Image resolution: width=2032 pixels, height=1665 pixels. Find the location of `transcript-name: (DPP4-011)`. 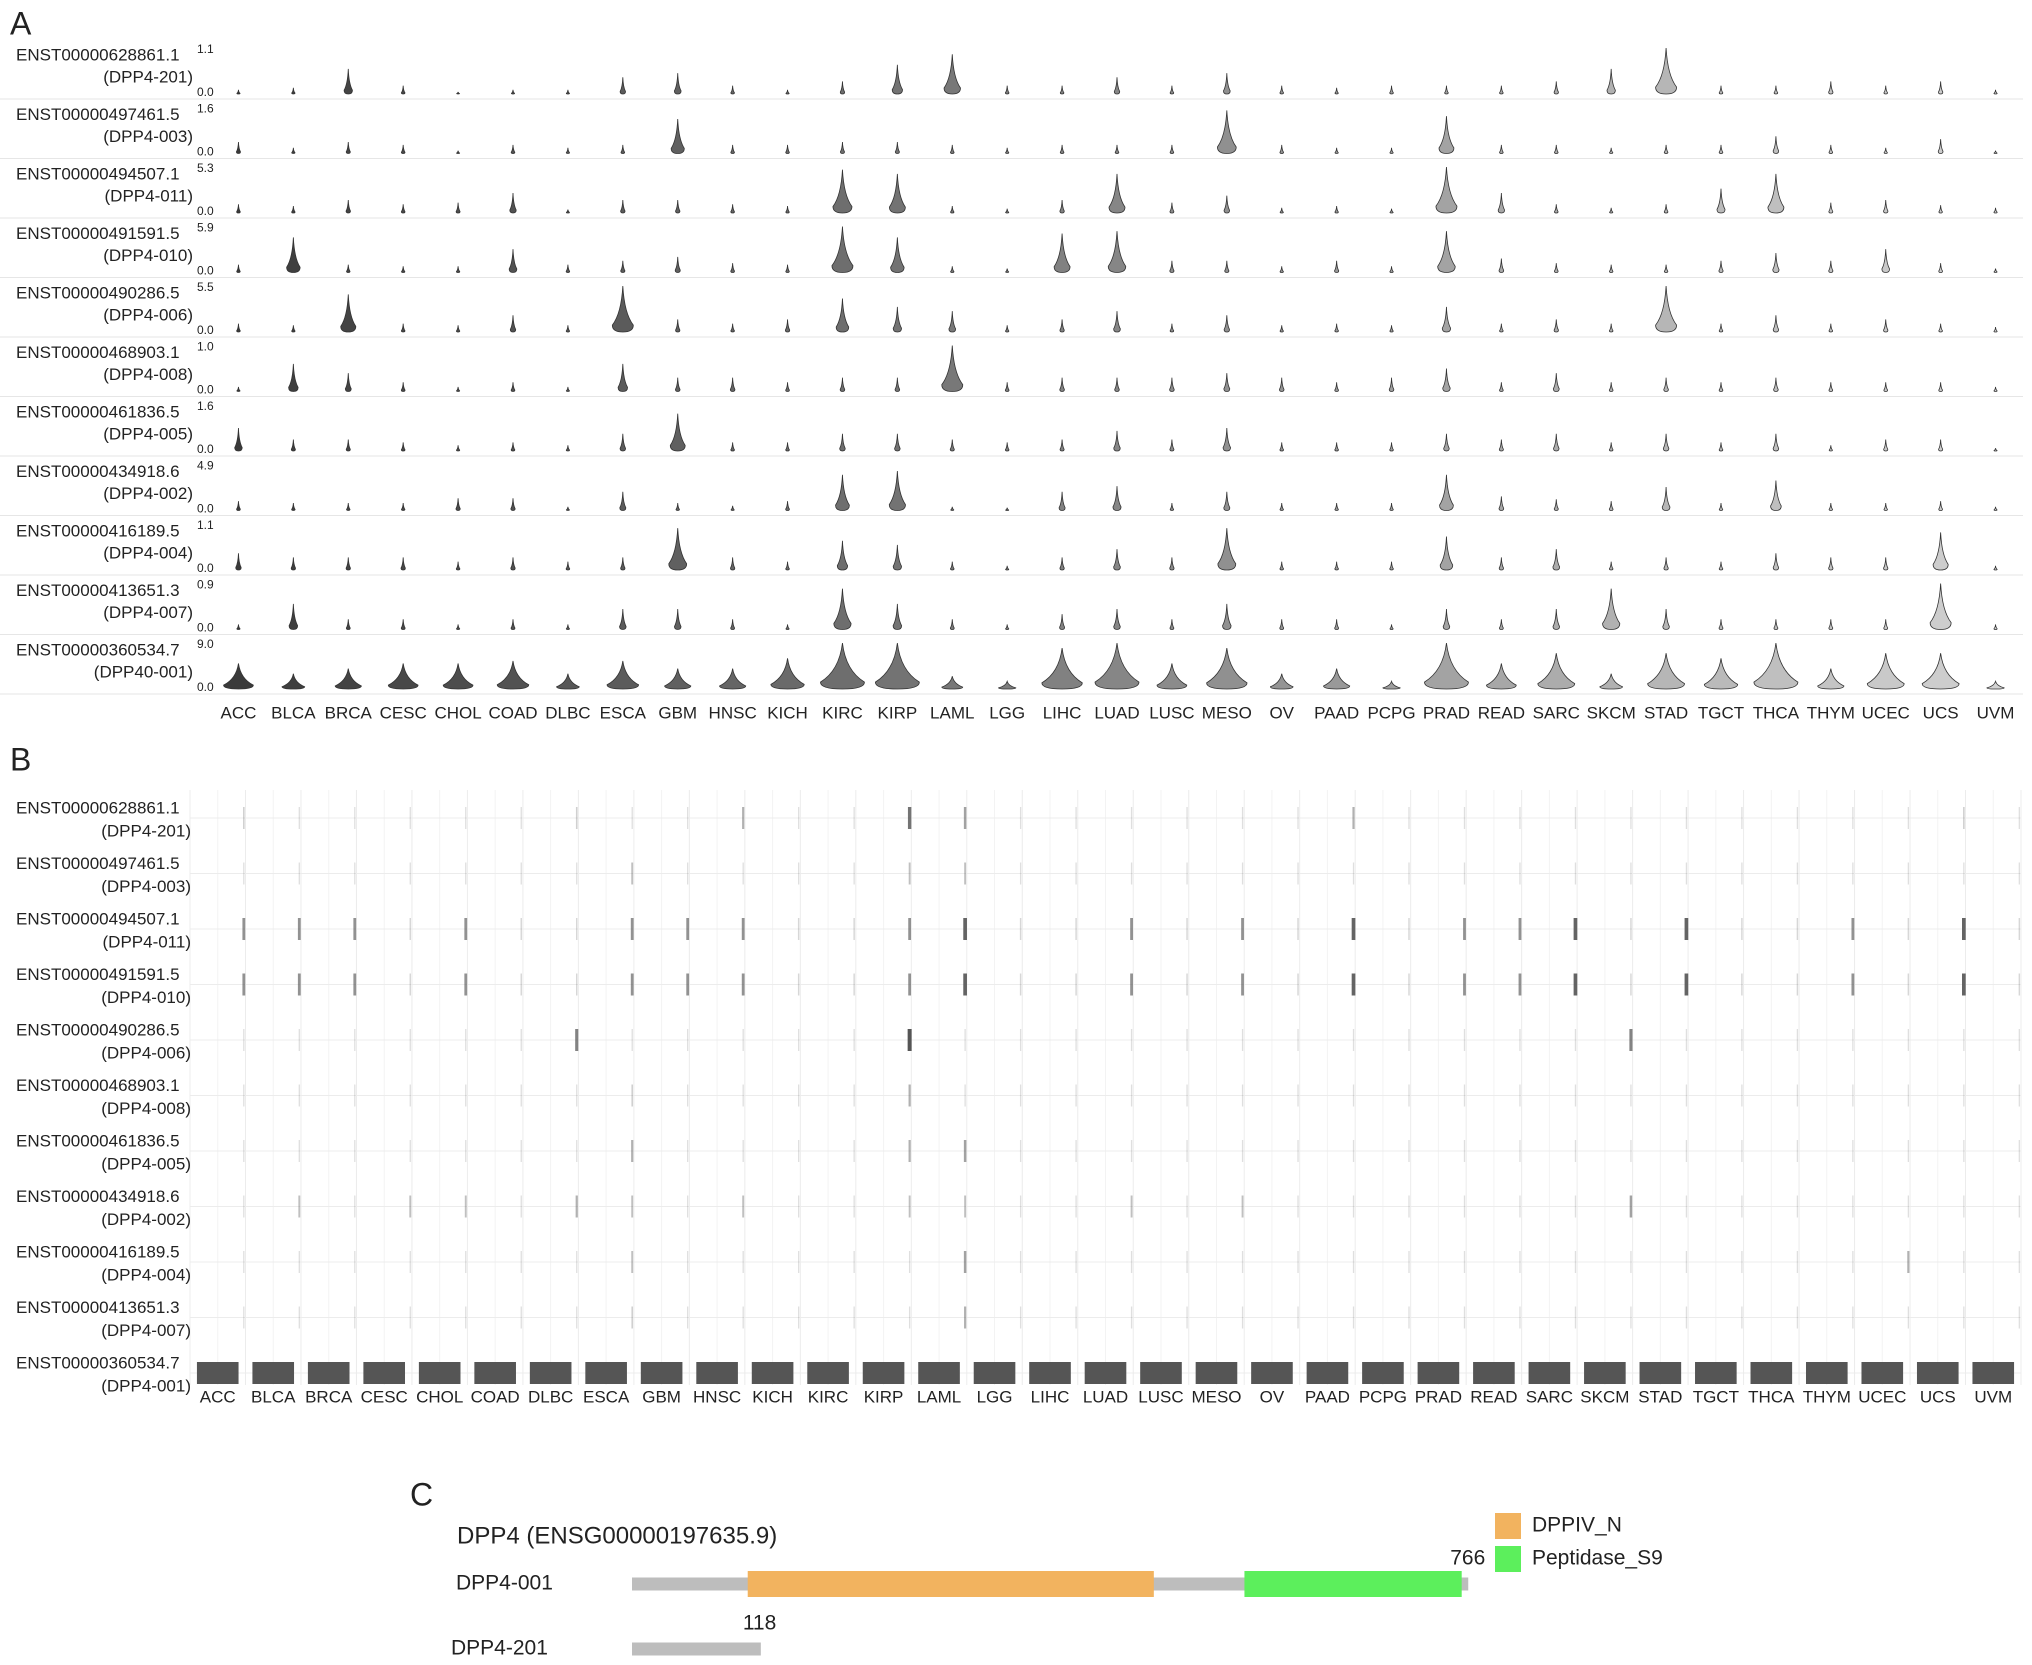

transcript-name: (DPP4-011) is located at coordinates (147, 941).